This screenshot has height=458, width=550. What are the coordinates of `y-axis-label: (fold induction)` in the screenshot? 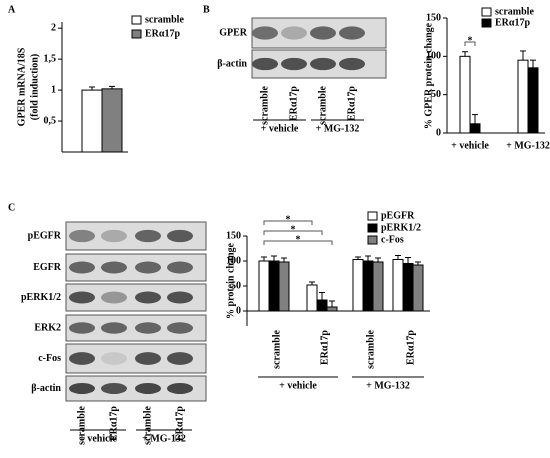 It's located at (34, 87).